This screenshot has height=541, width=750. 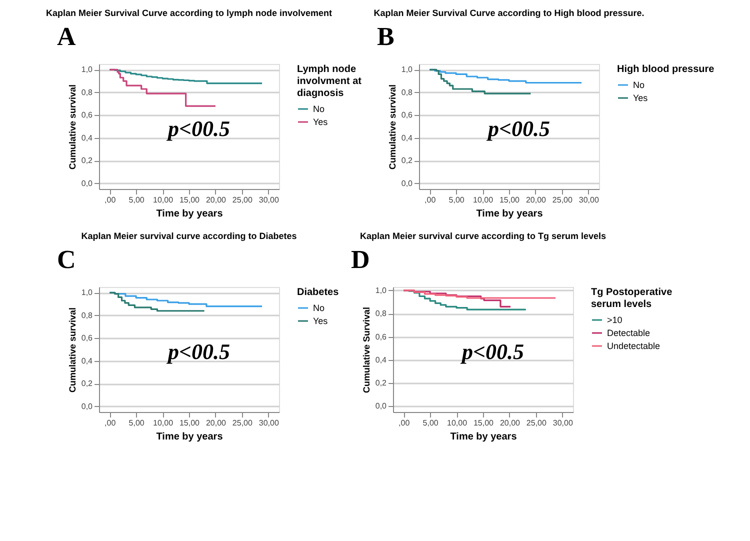 I want to click on text: A, so click(x=66, y=36).